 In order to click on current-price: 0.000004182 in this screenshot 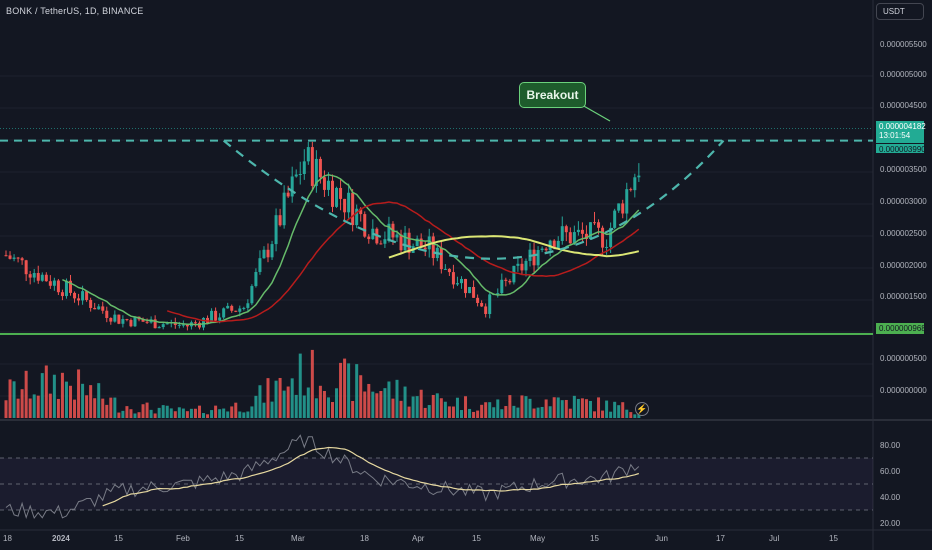, I will do `click(902, 126)`.